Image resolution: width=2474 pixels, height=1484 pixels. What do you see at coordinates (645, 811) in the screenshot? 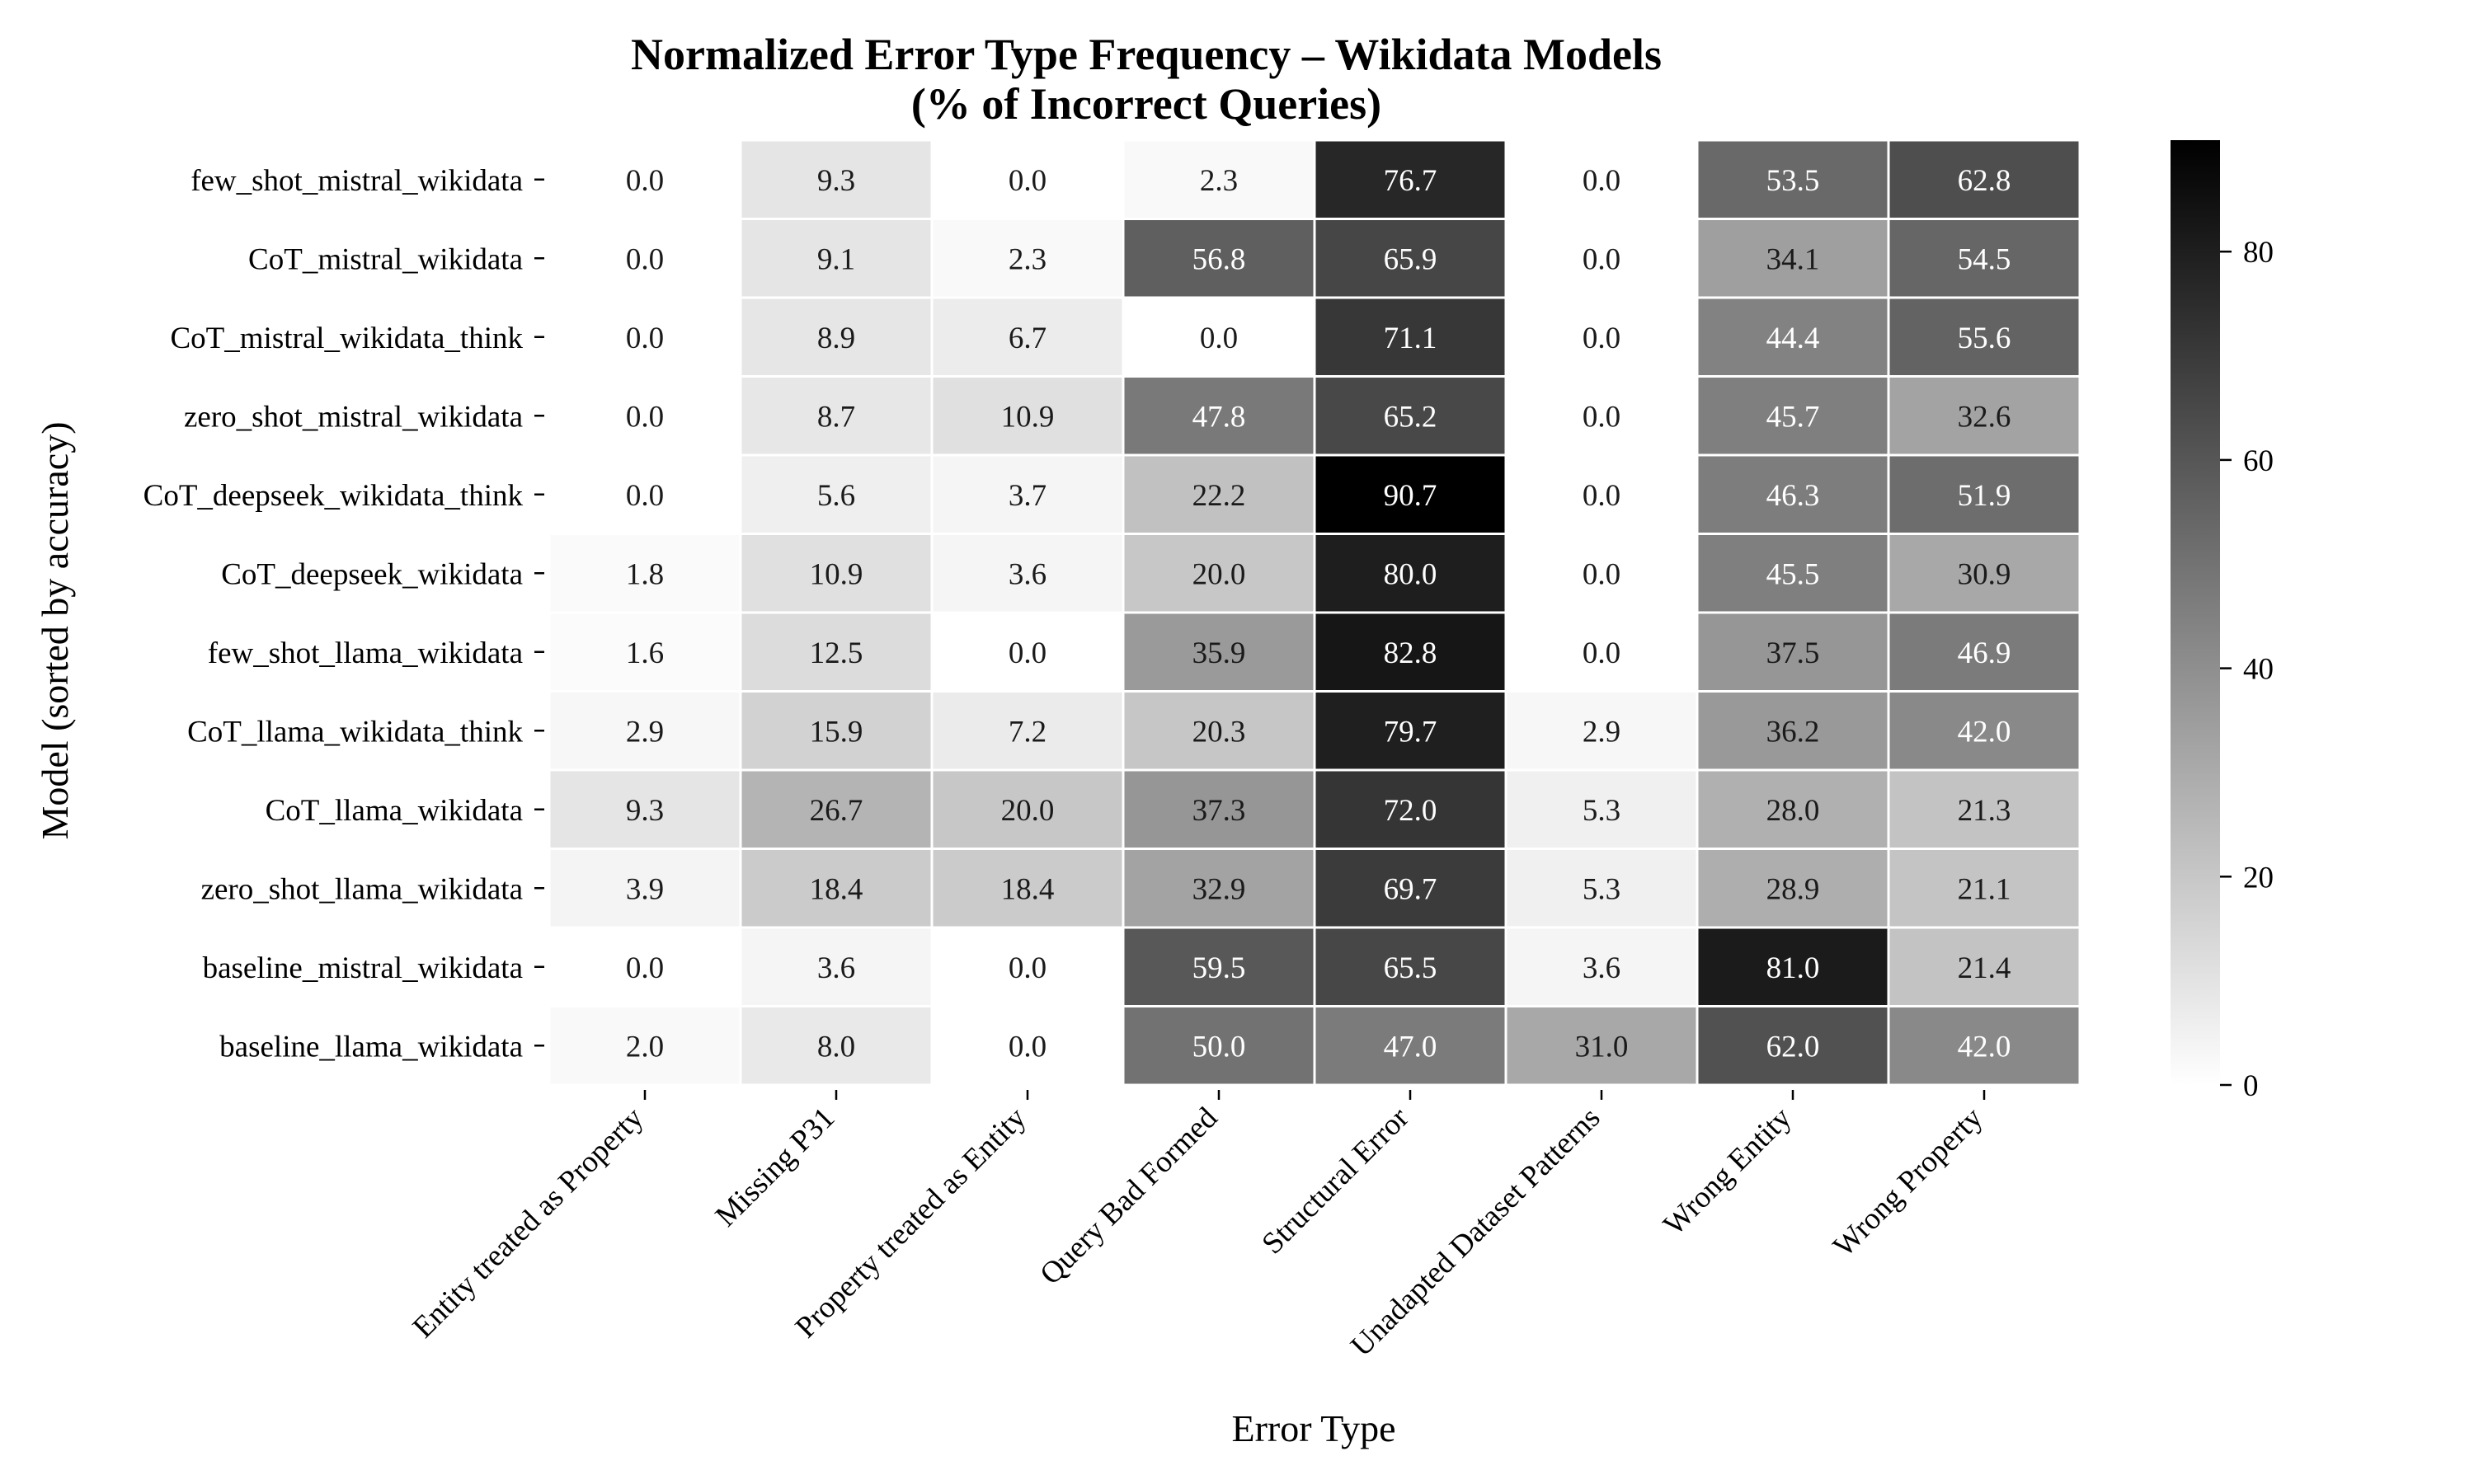
I see `cell-value-label: 9.3` at bounding box center [645, 811].